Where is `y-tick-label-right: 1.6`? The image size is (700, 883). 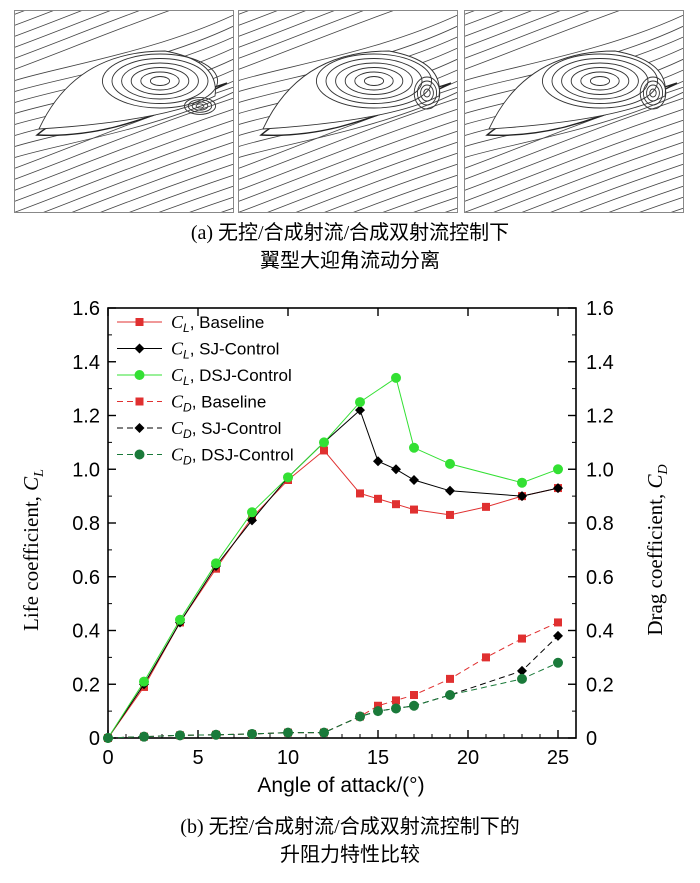 y-tick-label-right: 1.6 is located at coordinates (600, 309).